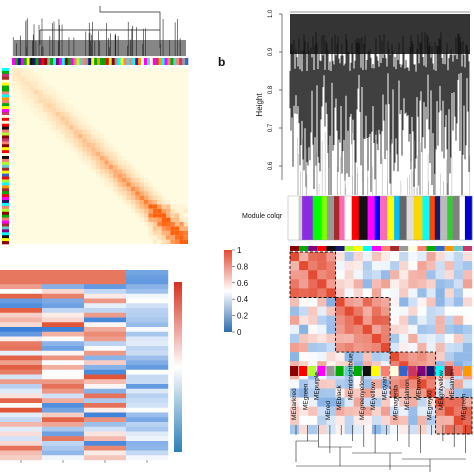 This screenshot has width=474, height=474. I want to click on dendrogram-b-tick-label: 0.8, so click(271, 89).